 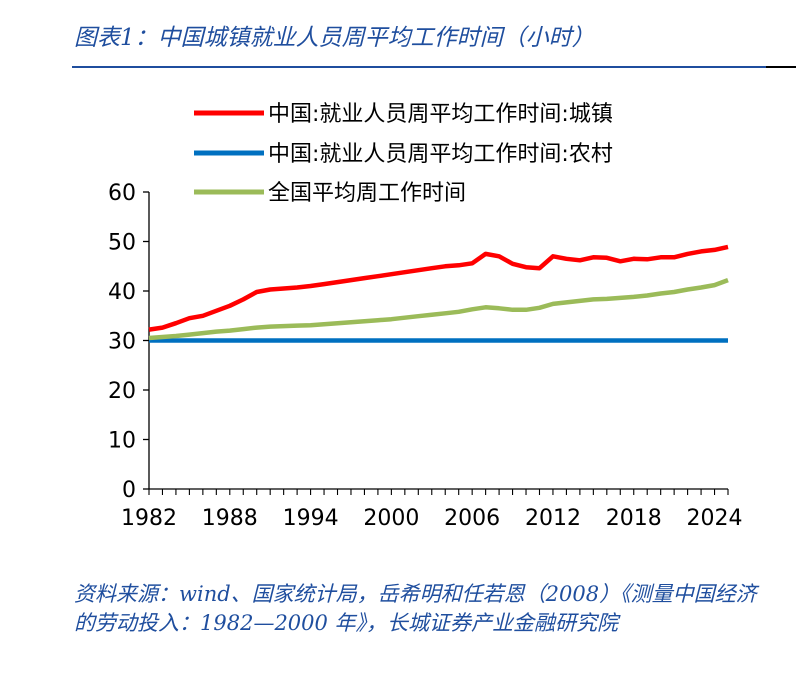 What do you see at coordinates (122, 441) in the screenshot?
I see `y-tick-label: 10` at bounding box center [122, 441].